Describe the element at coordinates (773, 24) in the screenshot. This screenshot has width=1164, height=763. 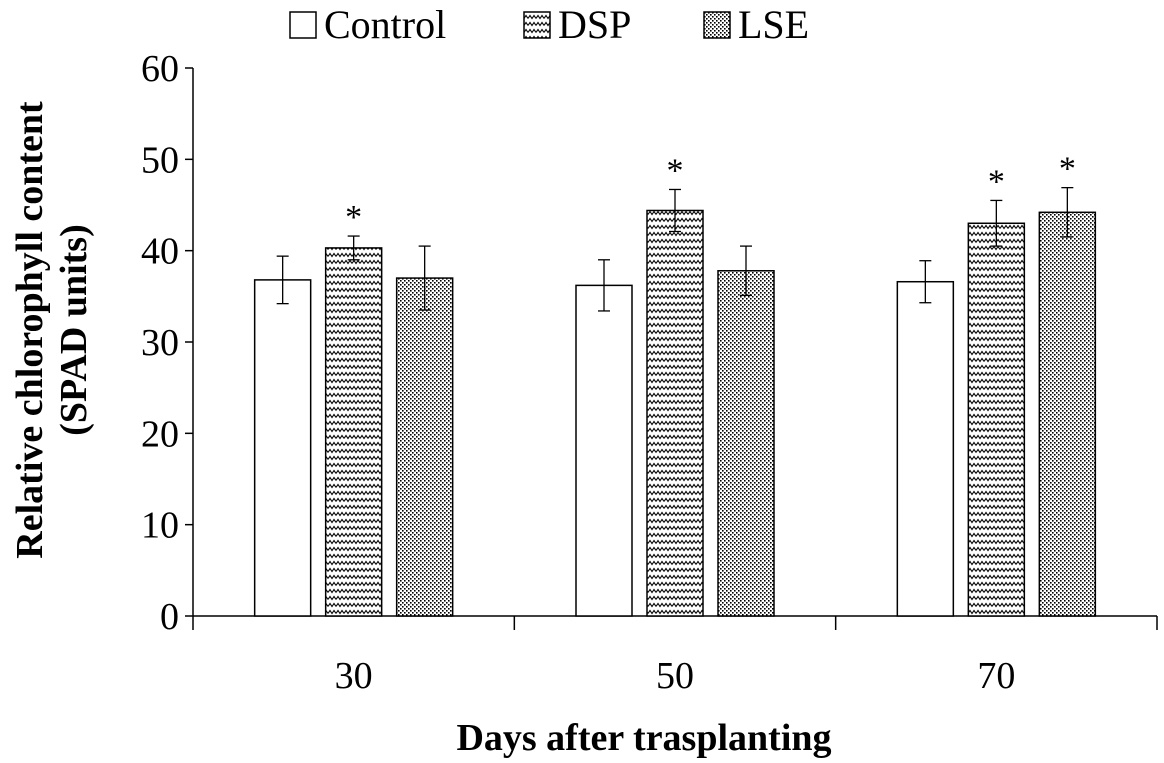
I see `legend-label-lse: LSE` at that location.